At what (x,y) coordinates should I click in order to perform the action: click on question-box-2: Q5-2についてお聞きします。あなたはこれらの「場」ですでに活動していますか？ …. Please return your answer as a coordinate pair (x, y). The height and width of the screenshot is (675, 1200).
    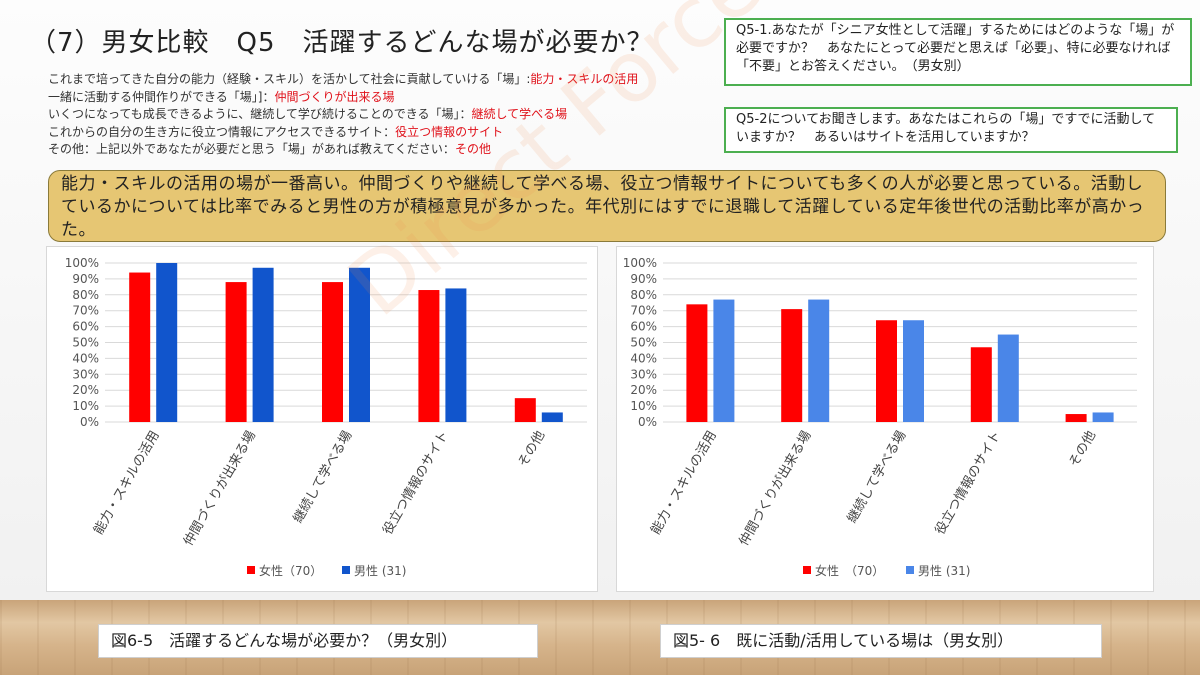
    Looking at the image, I should click on (951, 130).